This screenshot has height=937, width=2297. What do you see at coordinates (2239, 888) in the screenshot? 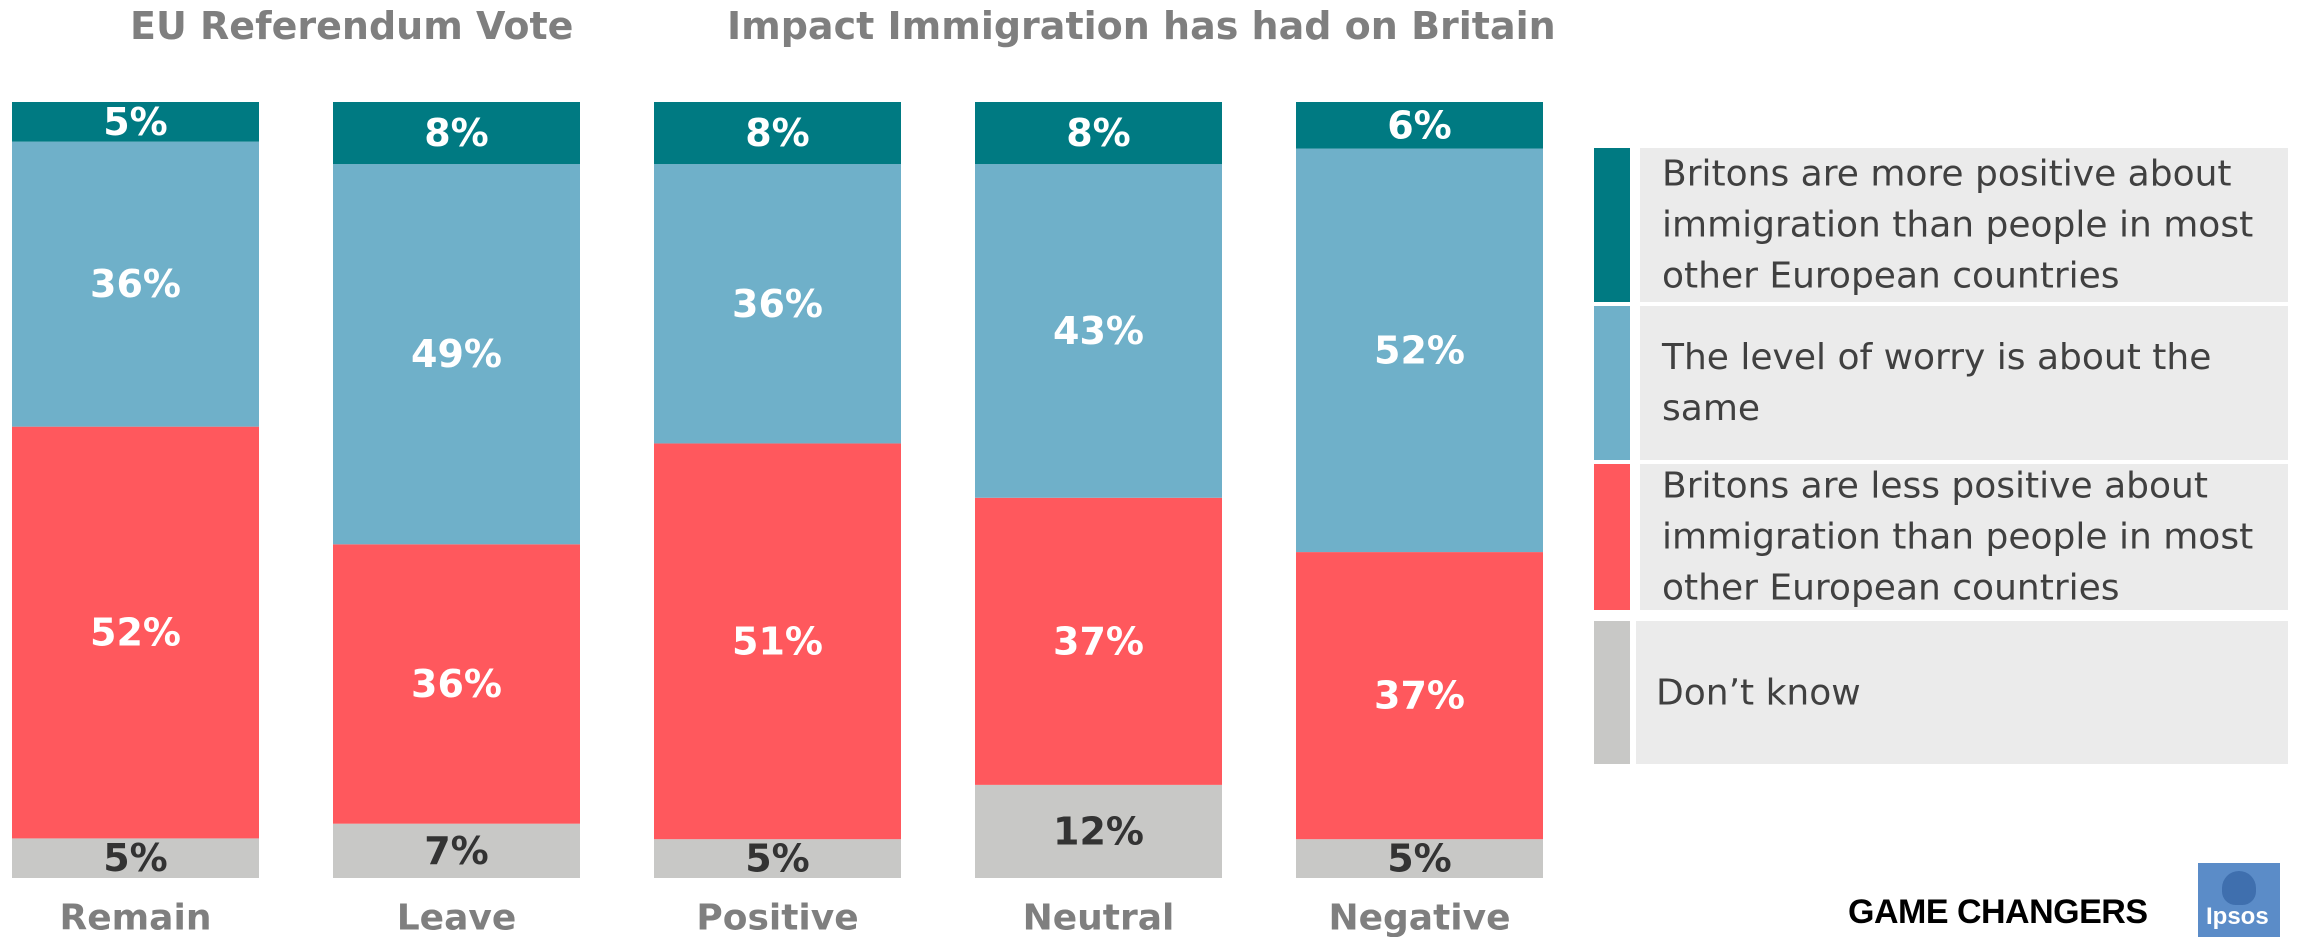
I see `ipsos-logo-mark-icon` at bounding box center [2239, 888].